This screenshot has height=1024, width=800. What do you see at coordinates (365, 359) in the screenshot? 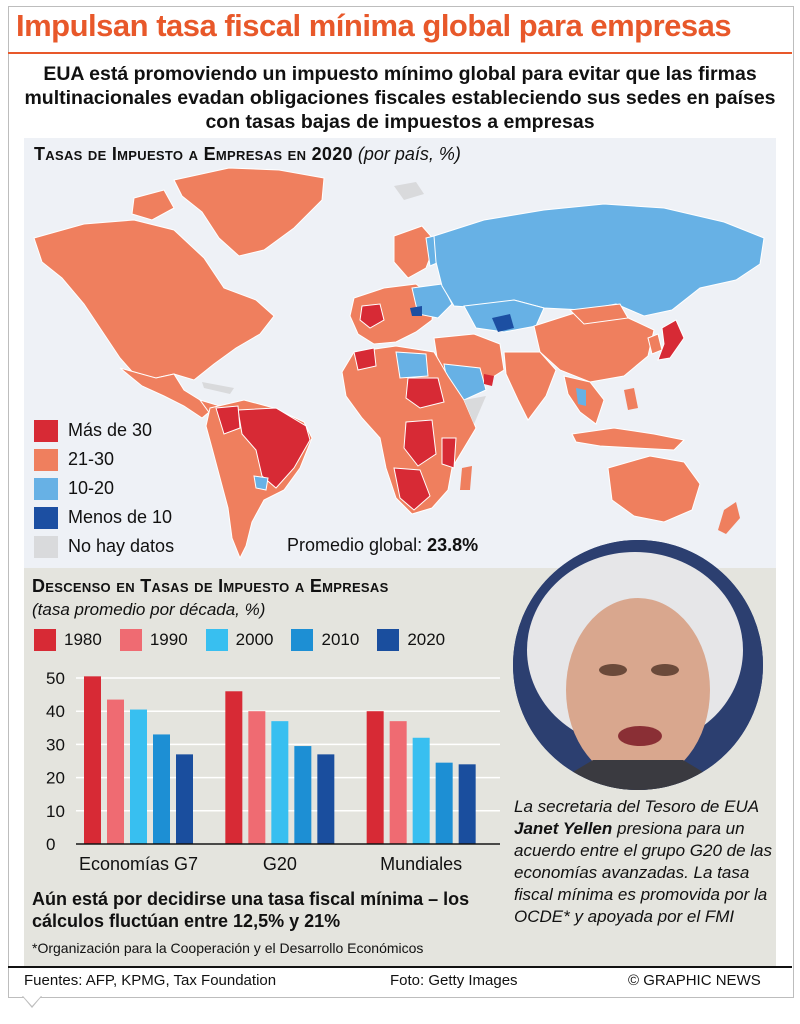
I see `map-morocco` at bounding box center [365, 359].